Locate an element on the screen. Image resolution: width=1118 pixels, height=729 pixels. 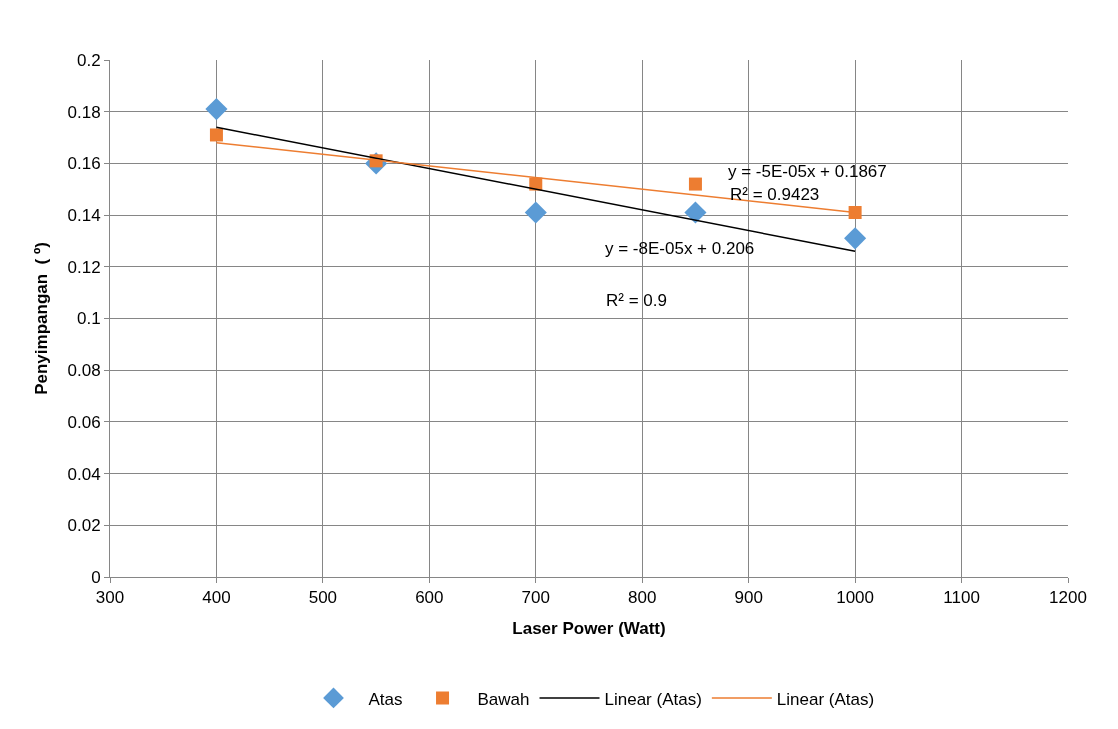
y-tick-label: 0.08 is located at coordinates (84, 371).